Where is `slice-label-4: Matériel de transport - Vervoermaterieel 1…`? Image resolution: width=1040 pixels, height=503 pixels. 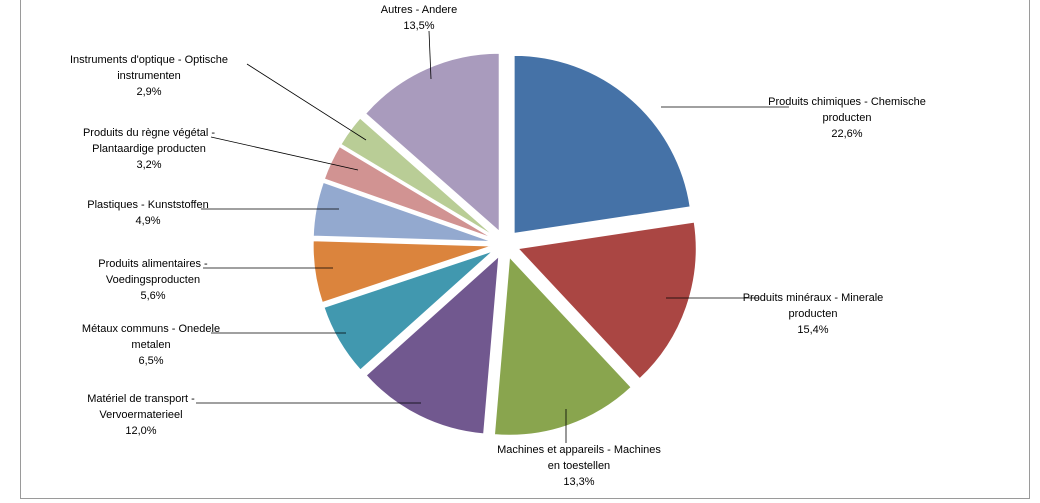 slice-label-4: Matériel de transport - Vervoermaterieel 1… is located at coordinates (141, 415).